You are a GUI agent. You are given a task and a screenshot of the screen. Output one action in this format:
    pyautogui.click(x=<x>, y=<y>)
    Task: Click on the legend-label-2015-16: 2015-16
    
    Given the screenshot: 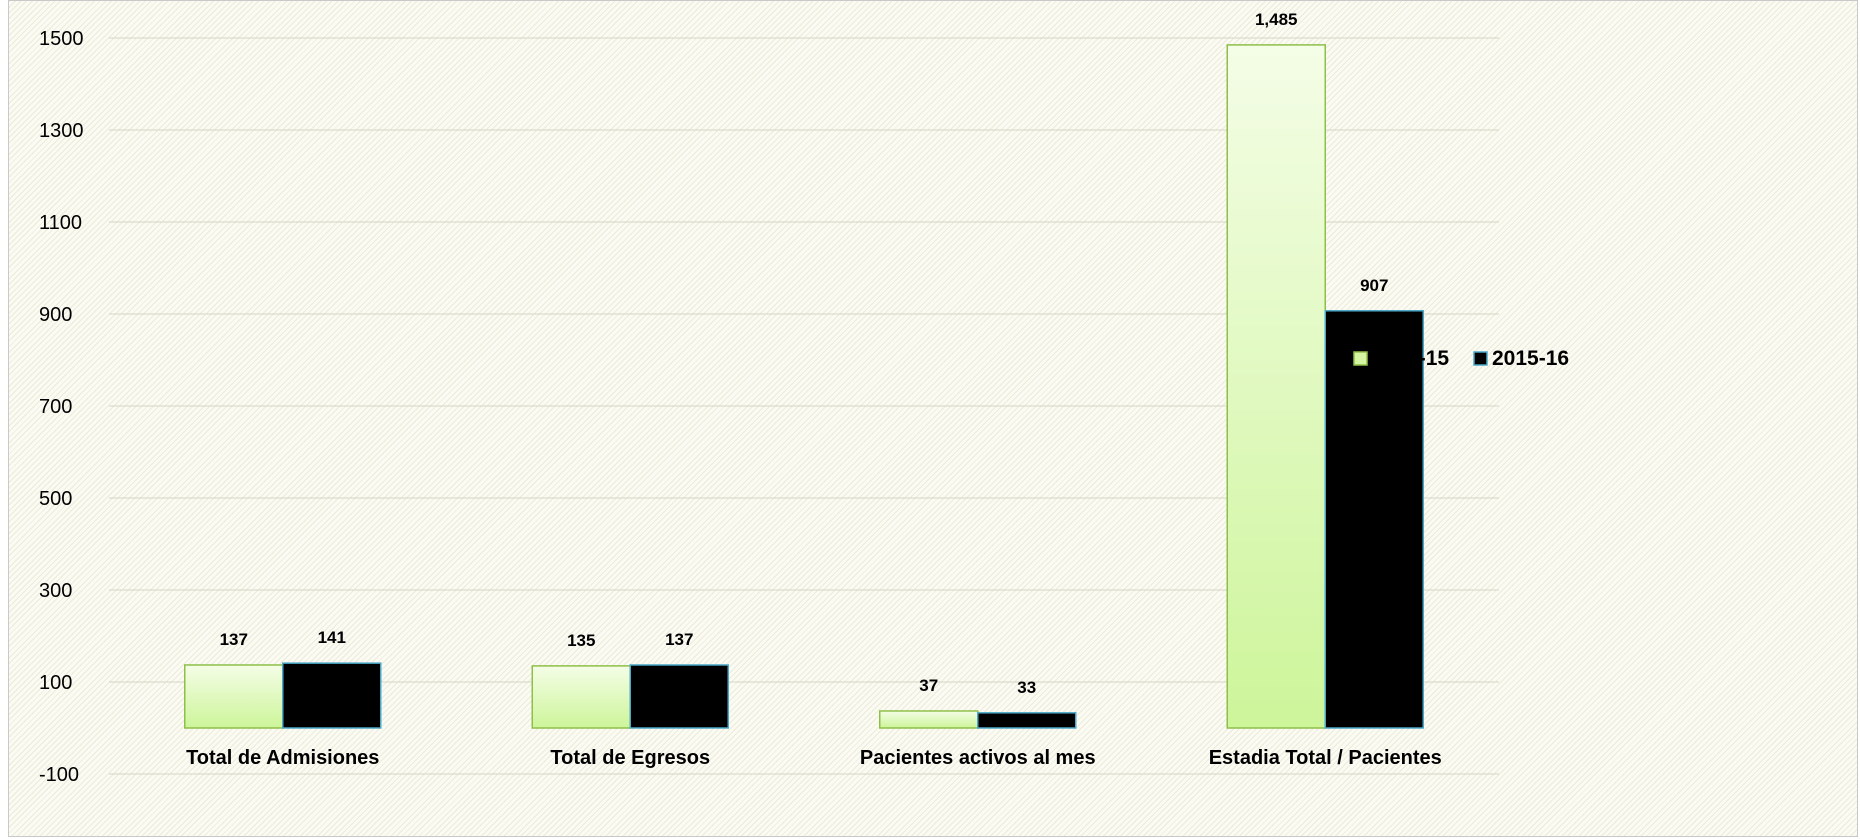 What is the action you would take?
    pyautogui.click(x=1530, y=358)
    